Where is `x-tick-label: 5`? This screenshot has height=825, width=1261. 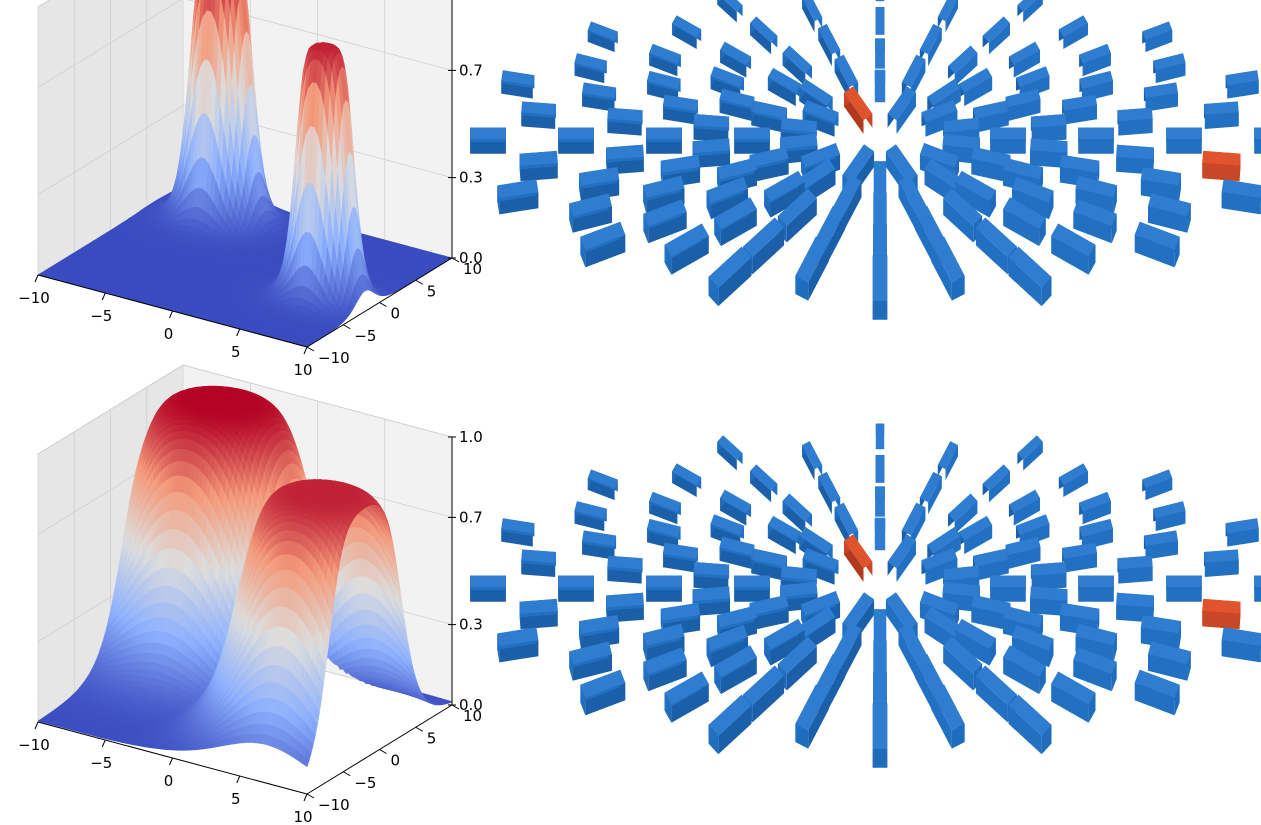 x-tick-label: 5 is located at coordinates (236, 799).